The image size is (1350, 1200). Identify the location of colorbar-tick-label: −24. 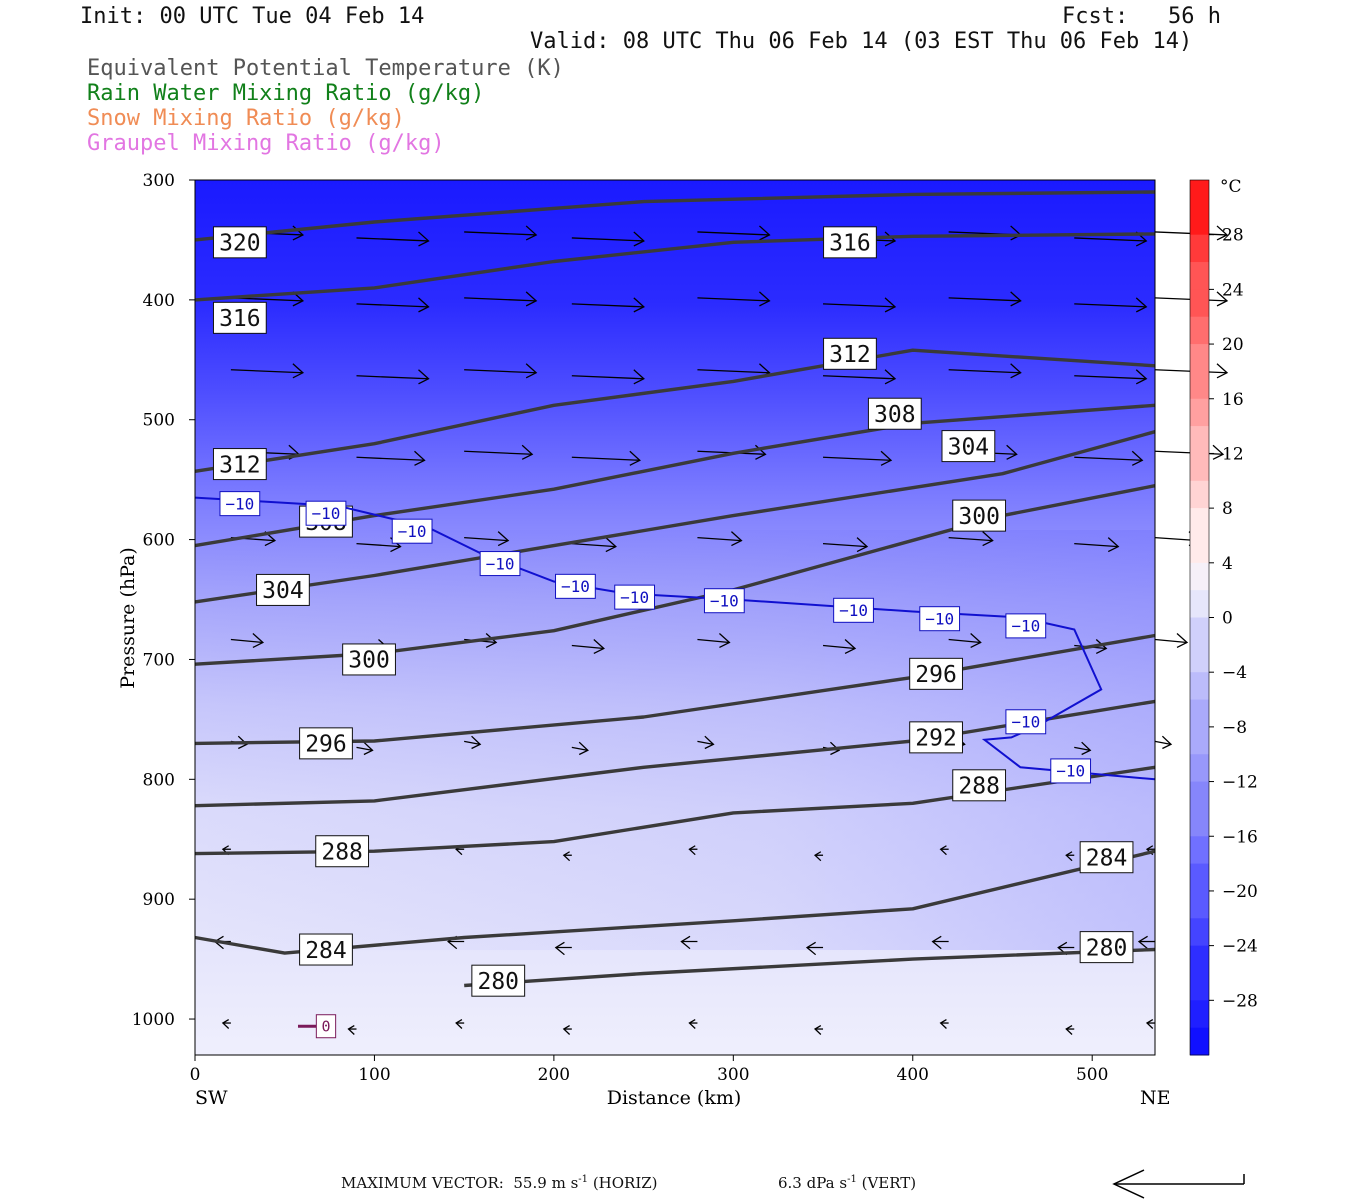
(1240, 947).